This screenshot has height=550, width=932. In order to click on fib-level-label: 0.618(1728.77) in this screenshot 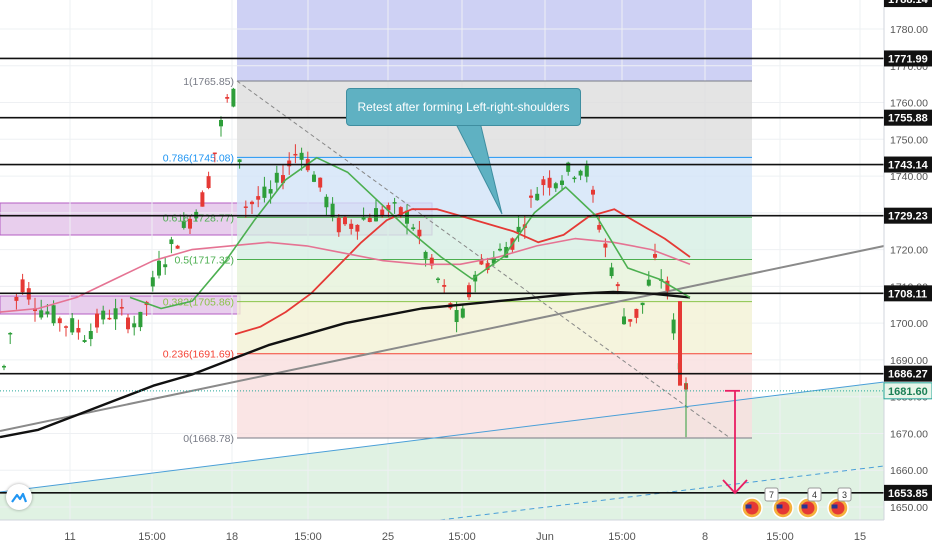, I will do `click(198, 218)`.